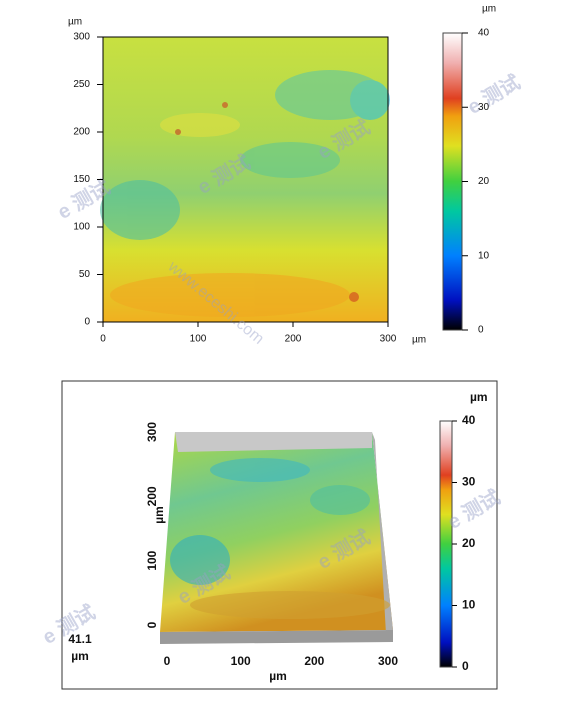 The width and height of the screenshot is (570, 704). I want to click on x-label: µm, so click(278, 676).